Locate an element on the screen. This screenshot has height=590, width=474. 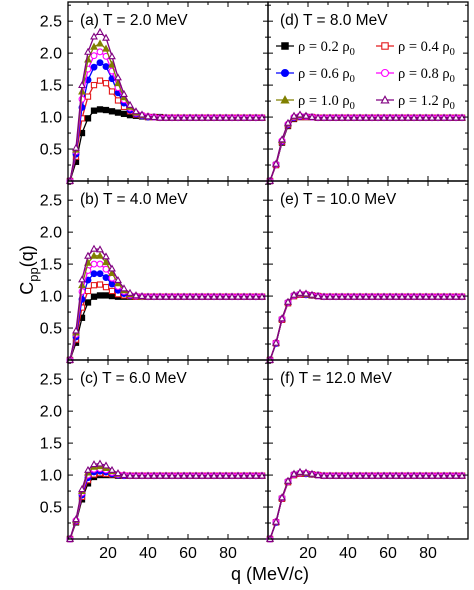
x-tick-label: 20 is located at coordinates (308, 553).